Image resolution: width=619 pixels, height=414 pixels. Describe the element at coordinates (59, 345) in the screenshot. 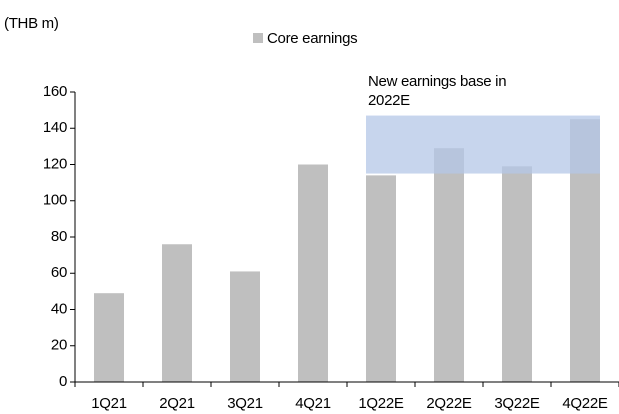

I see `y-tick-label: 20` at that location.